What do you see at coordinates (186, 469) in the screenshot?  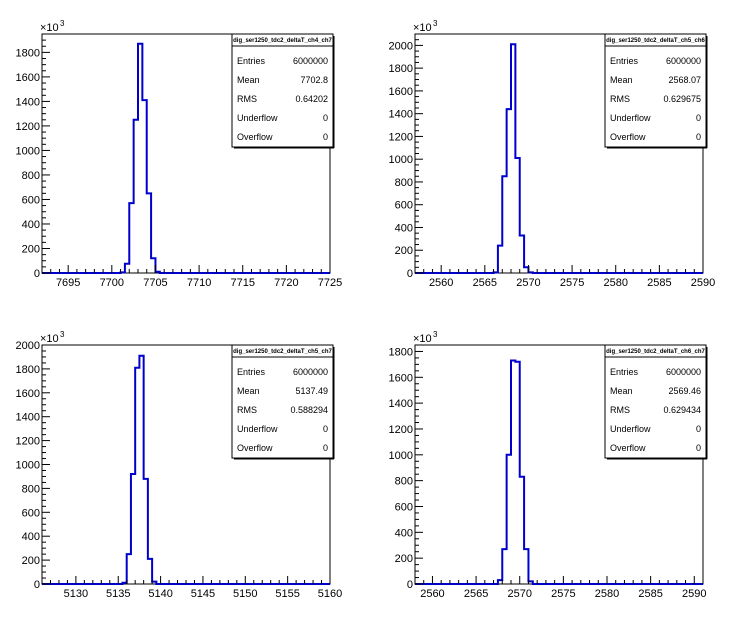 I see `histogram-line` at bounding box center [186, 469].